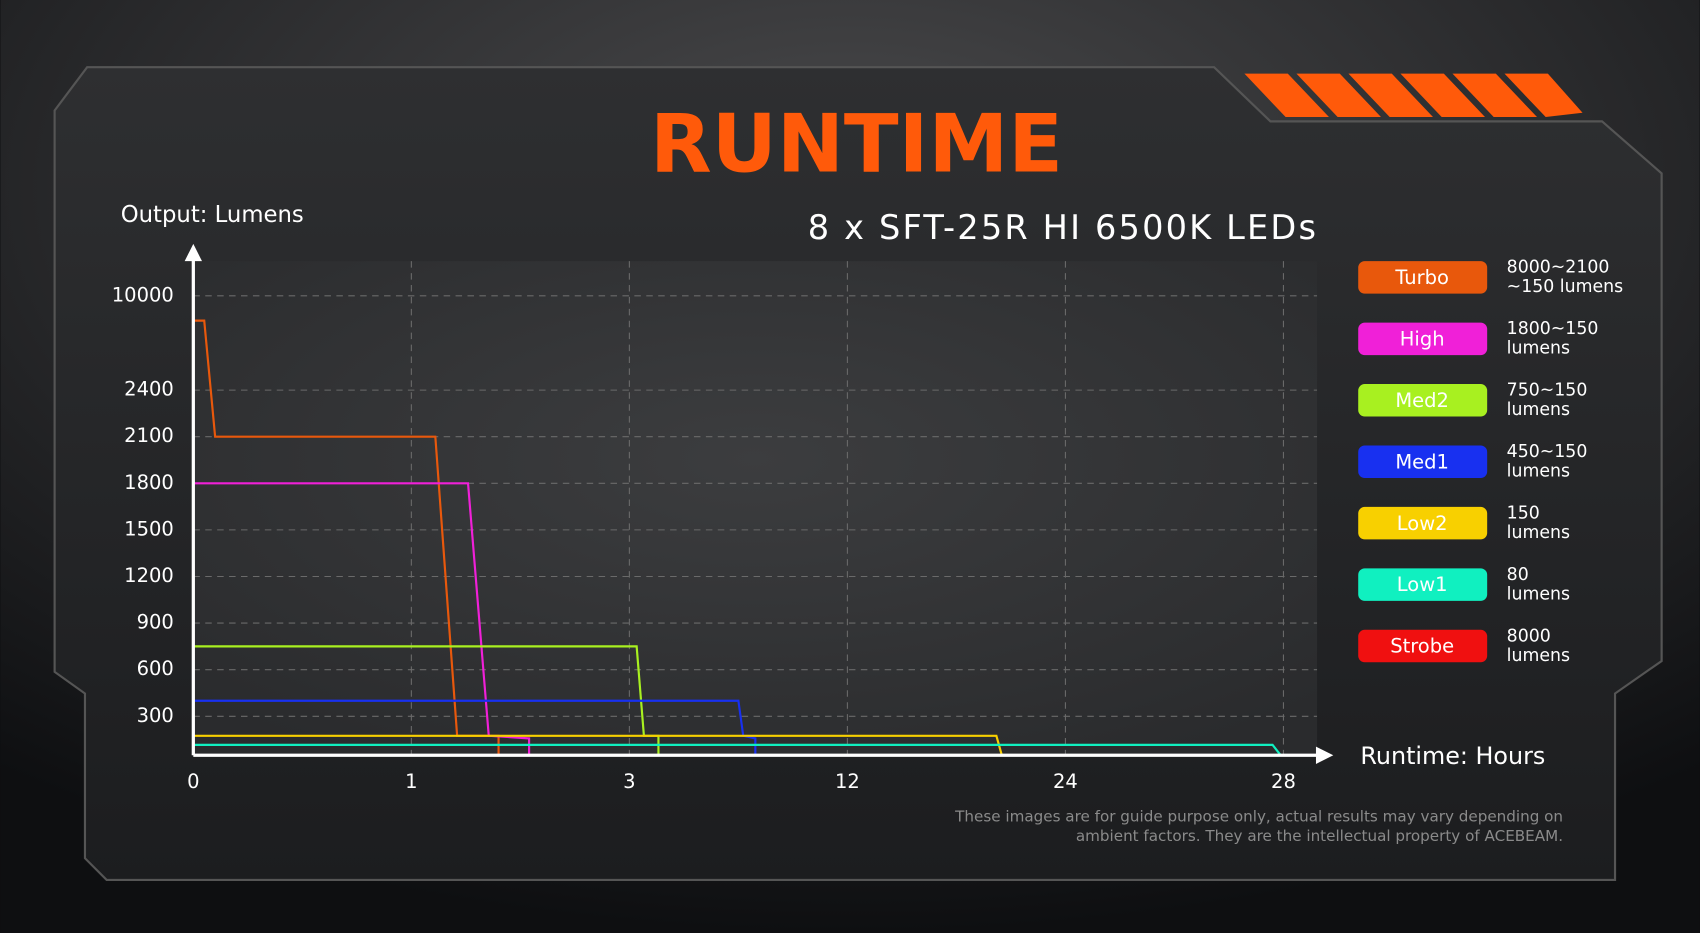 This screenshot has width=1700, height=933. What do you see at coordinates (212, 215) in the screenshot?
I see `y-axis-label: Output: Lumens` at bounding box center [212, 215].